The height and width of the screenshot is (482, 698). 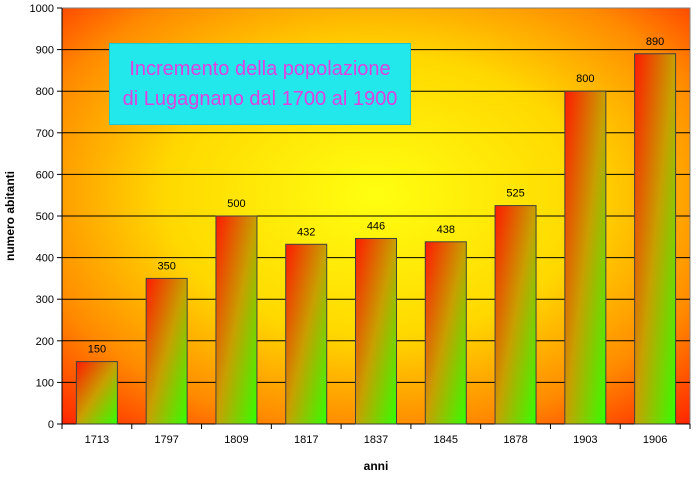 I want to click on bar-value-label: 525, so click(x=515, y=194).